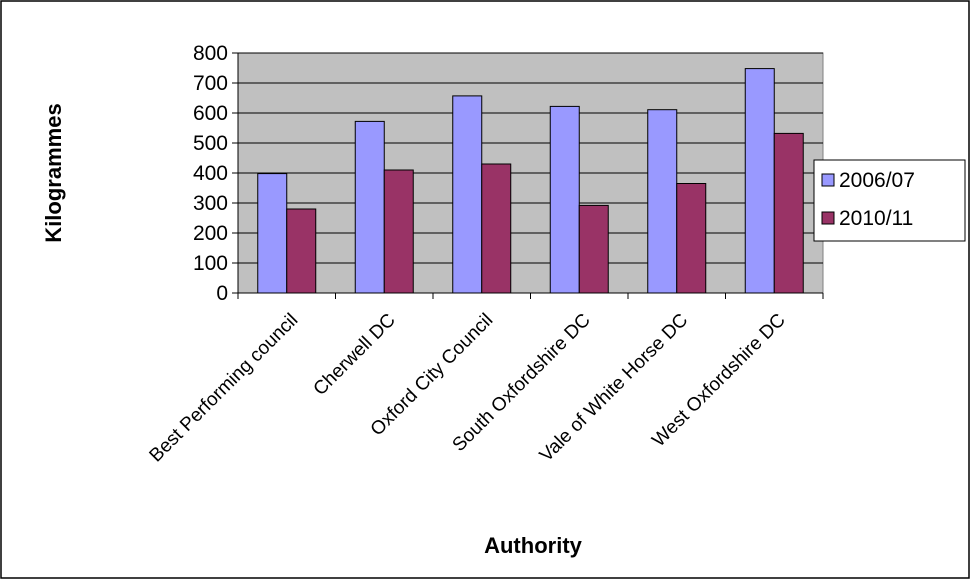 Image resolution: width=972 pixels, height=586 pixels. What do you see at coordinates (210, 53) in the screenshot?
I see `y-tick-label: 800` at bounding box center [210, 53].